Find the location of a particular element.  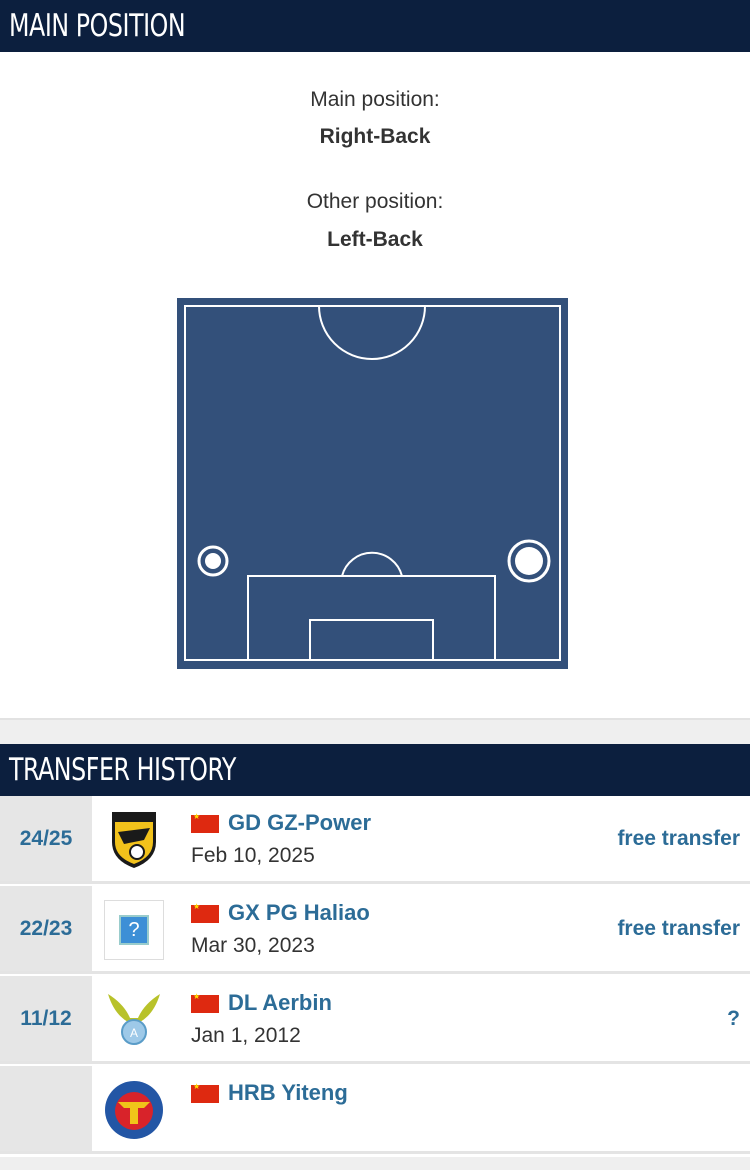

header-title: TRANSFER HISTORY is located at coordinates (122, 770).